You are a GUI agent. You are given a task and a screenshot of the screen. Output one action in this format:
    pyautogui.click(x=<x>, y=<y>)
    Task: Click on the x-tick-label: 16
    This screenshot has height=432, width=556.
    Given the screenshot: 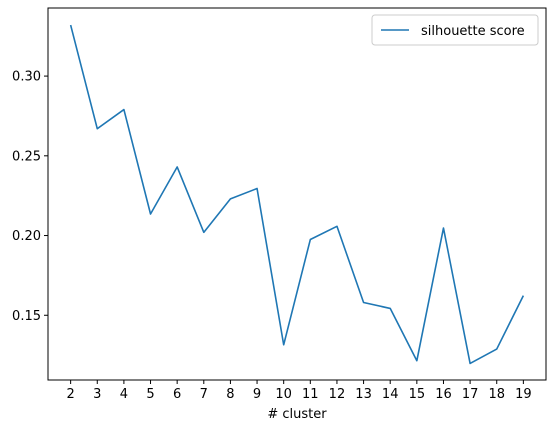 What is the action you would take?
    pyautogui.click(x=443, y=394)
    